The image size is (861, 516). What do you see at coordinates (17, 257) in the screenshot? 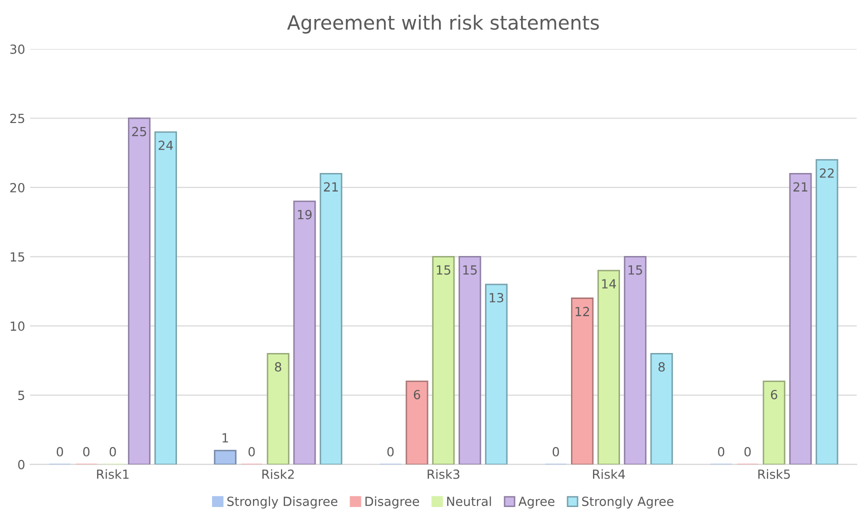
I see `y-tick-label: 15` at bounding box center [17, 257].